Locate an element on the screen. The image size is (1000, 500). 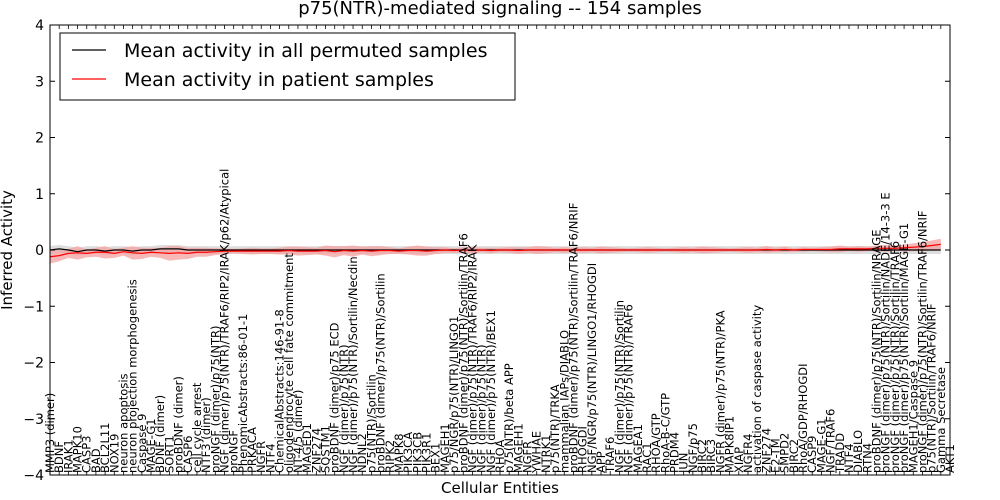
category-label: proNGF (dimer)/p75(NTR)/Sortilin/TRAF6 is located at coordinates (895, 357).